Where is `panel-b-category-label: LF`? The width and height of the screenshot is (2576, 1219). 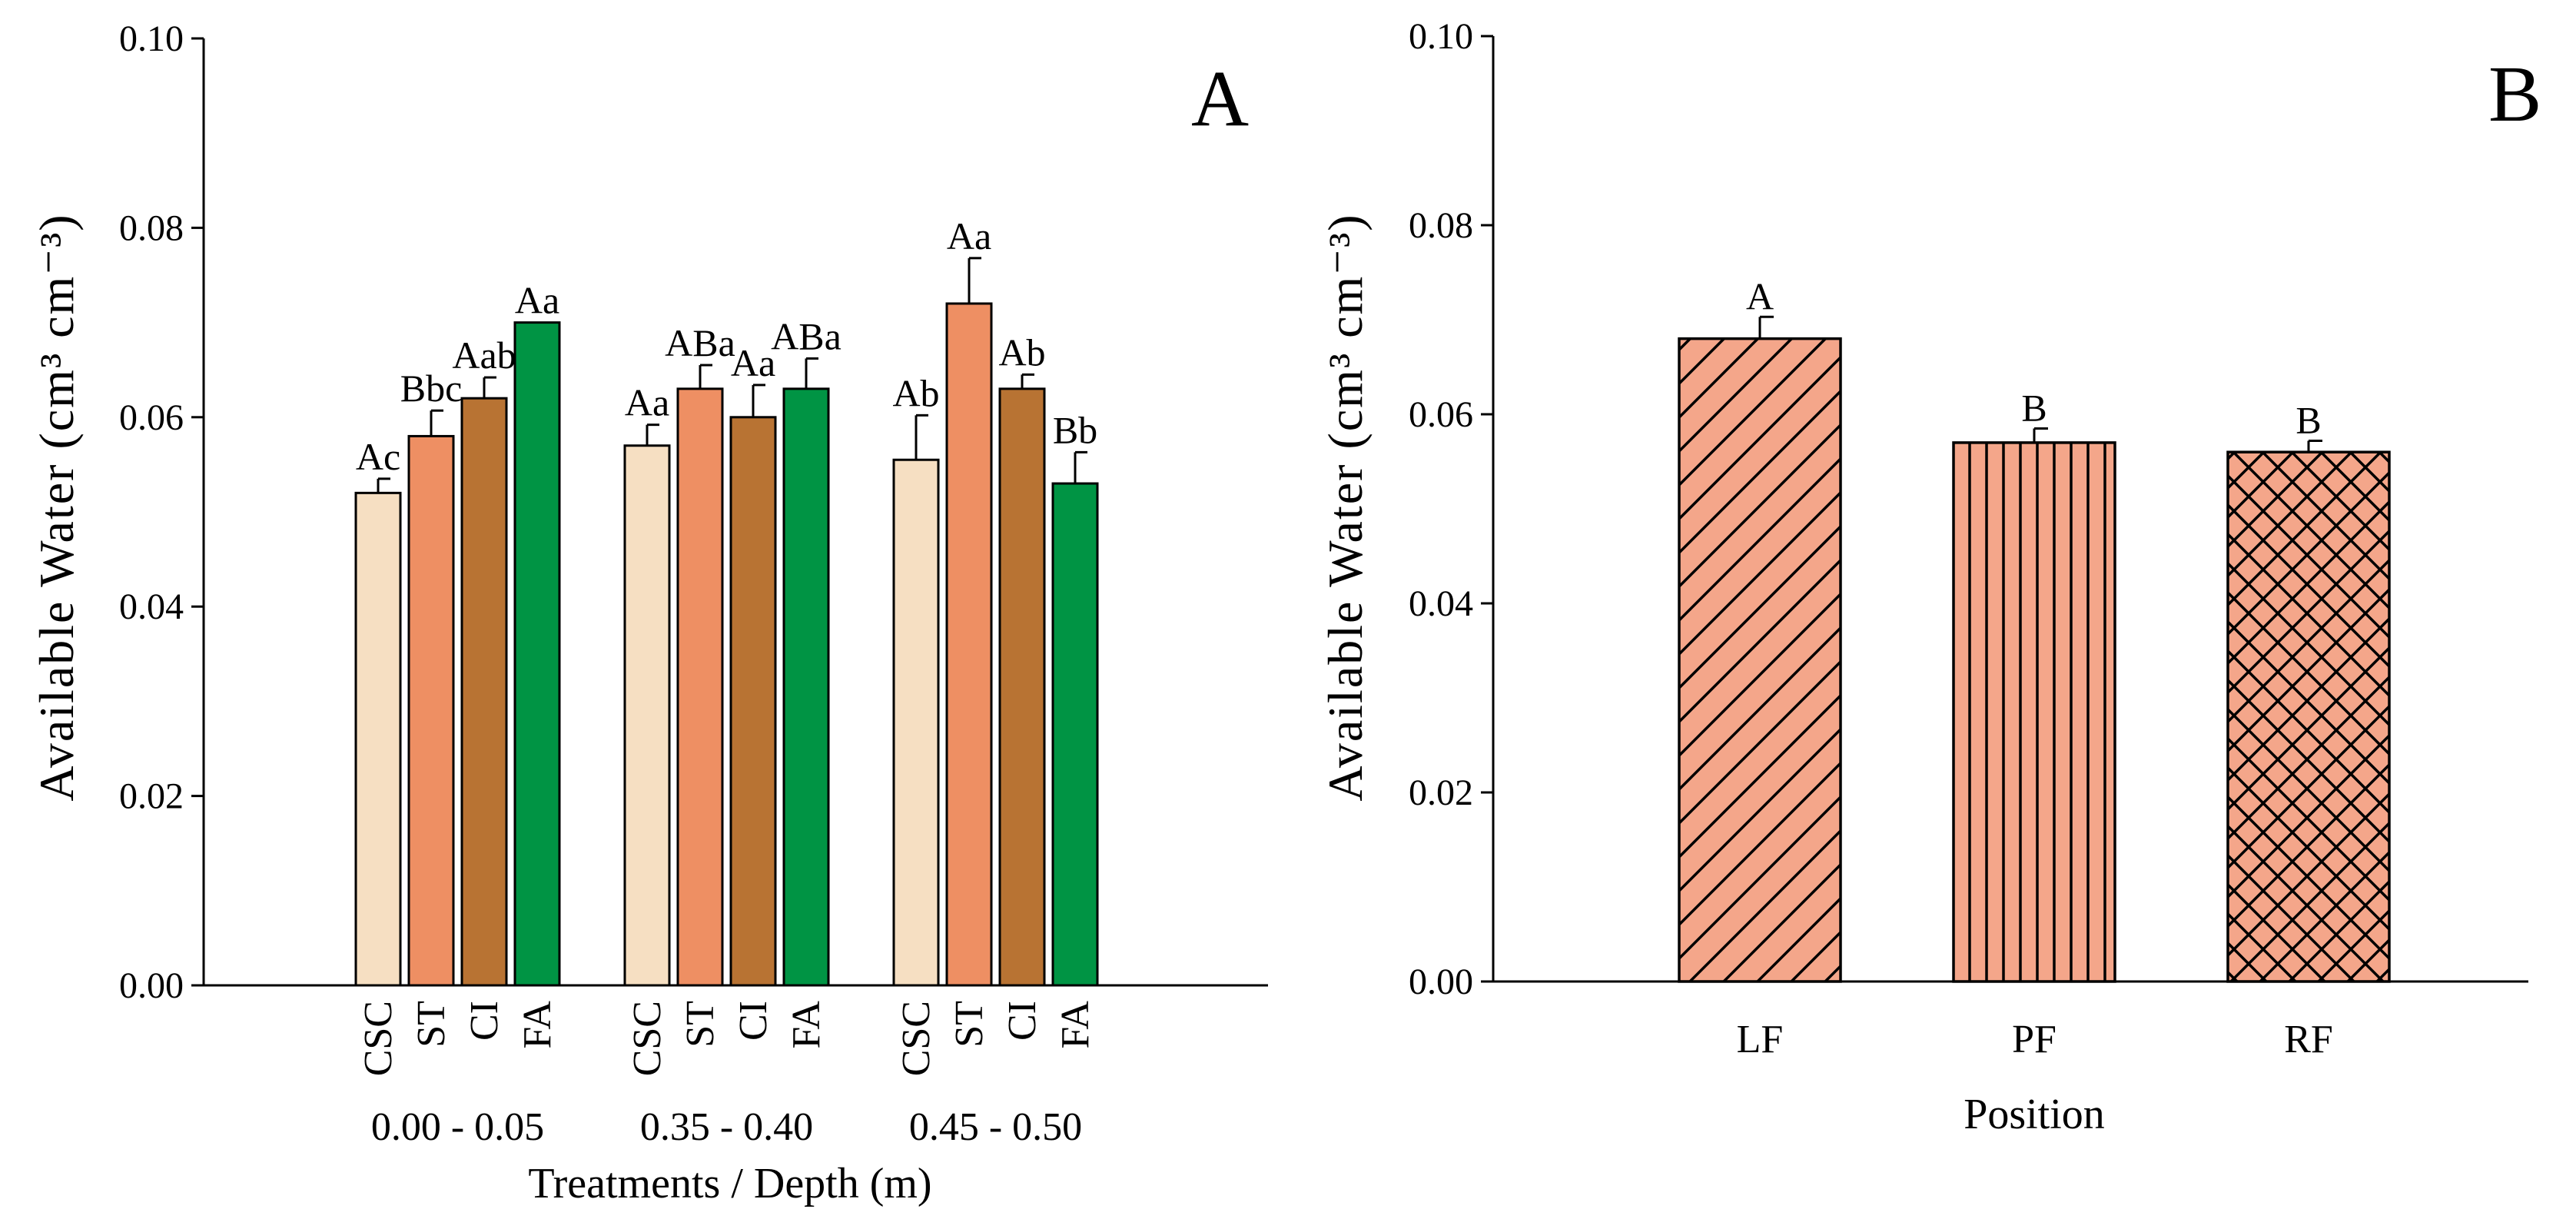 panel-b-category-label: LF is located at coordinates (1761, 1039).